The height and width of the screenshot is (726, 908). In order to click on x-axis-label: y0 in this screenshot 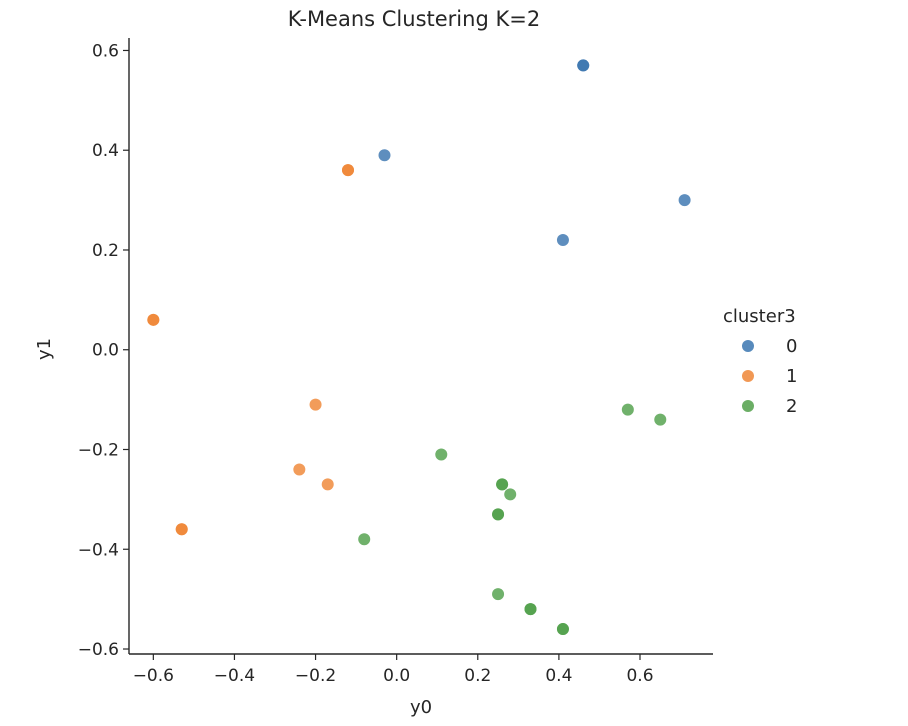, I will do `click(421, 707)`.